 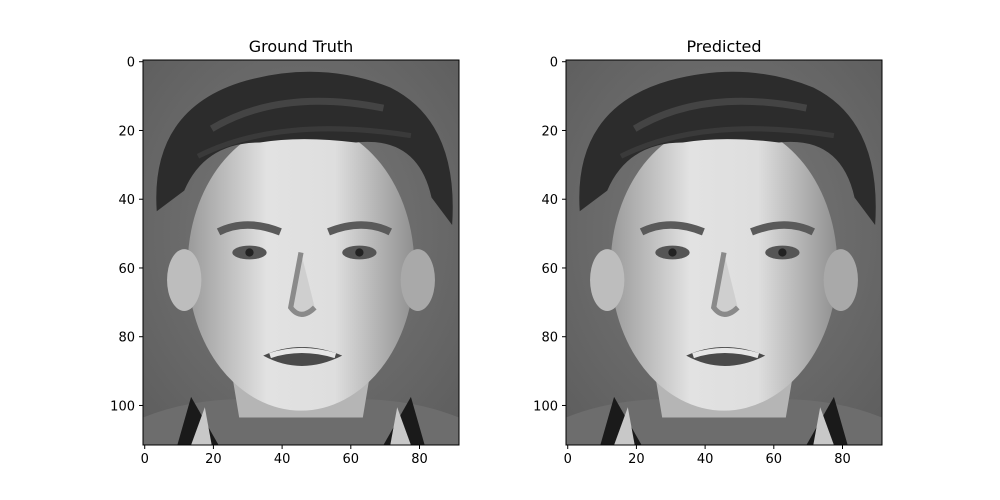 What do you see at coordinates (419, 459) in the screenshot?
I see `ground-truth-x-tick-label: 80` at bounding box center [419, 459].